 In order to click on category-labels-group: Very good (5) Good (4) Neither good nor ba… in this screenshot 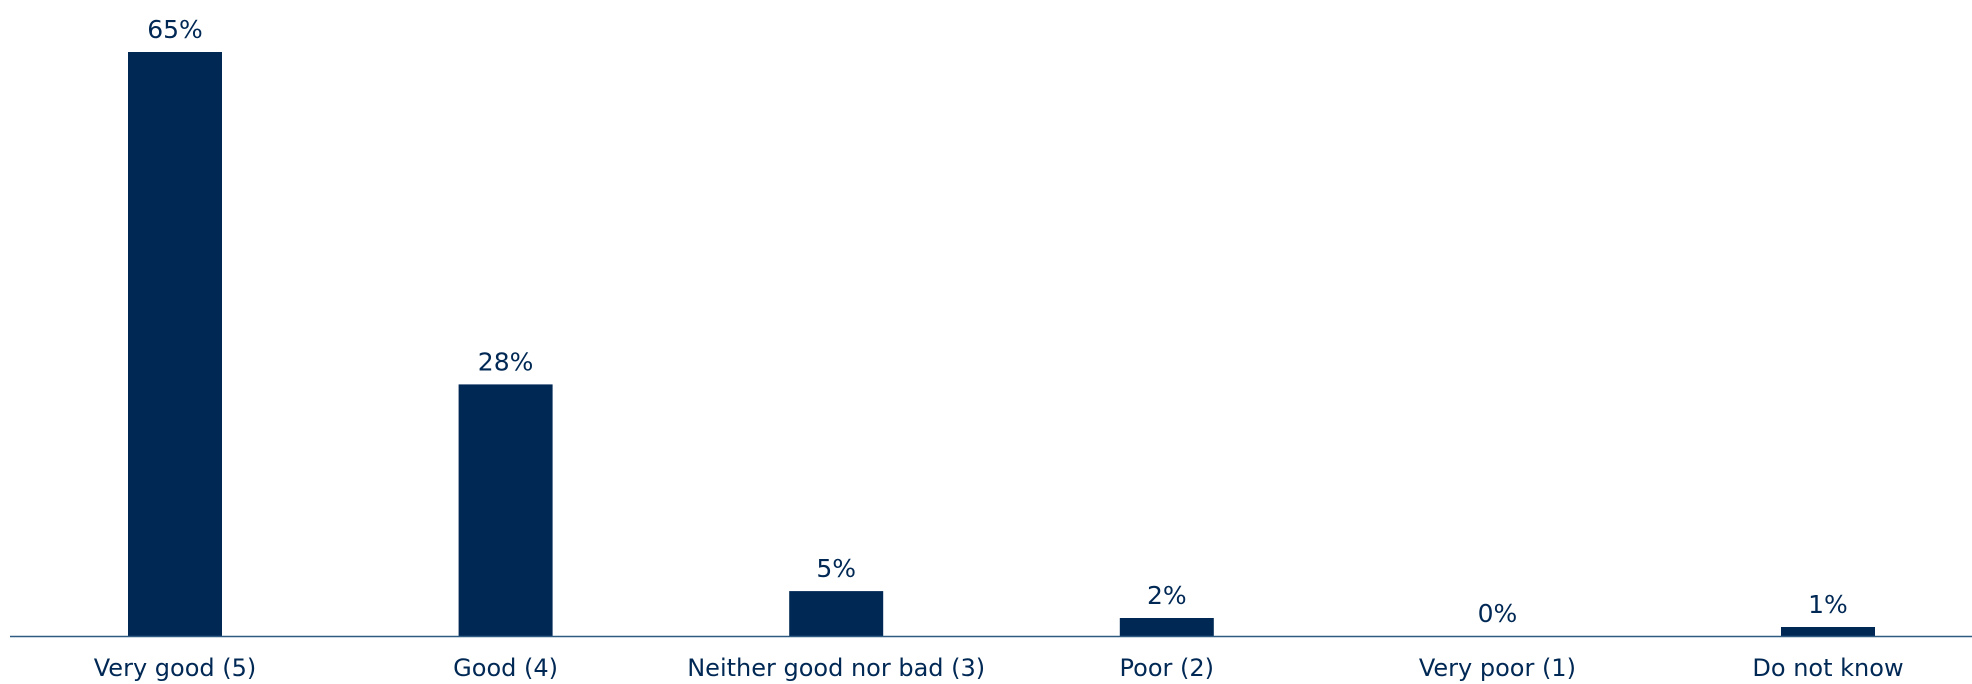, I will do `click(999, 668)`.